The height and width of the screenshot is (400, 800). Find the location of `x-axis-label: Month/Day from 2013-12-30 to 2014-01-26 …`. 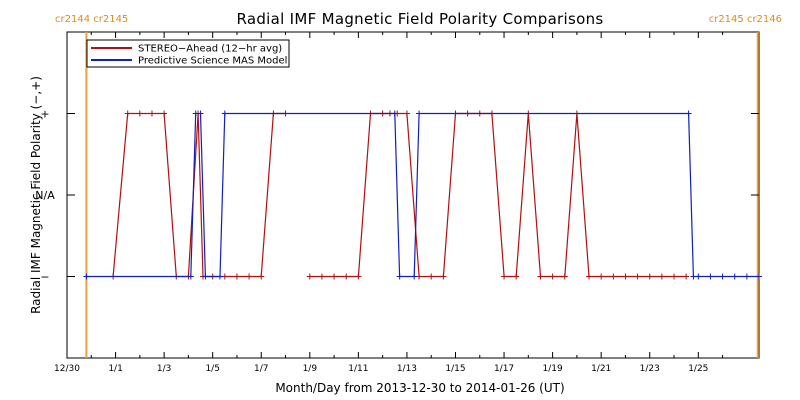

x-axis-label: Month/Day from 2013-12-30 to 2014-01-26 … is located at coordinates (419, 388).